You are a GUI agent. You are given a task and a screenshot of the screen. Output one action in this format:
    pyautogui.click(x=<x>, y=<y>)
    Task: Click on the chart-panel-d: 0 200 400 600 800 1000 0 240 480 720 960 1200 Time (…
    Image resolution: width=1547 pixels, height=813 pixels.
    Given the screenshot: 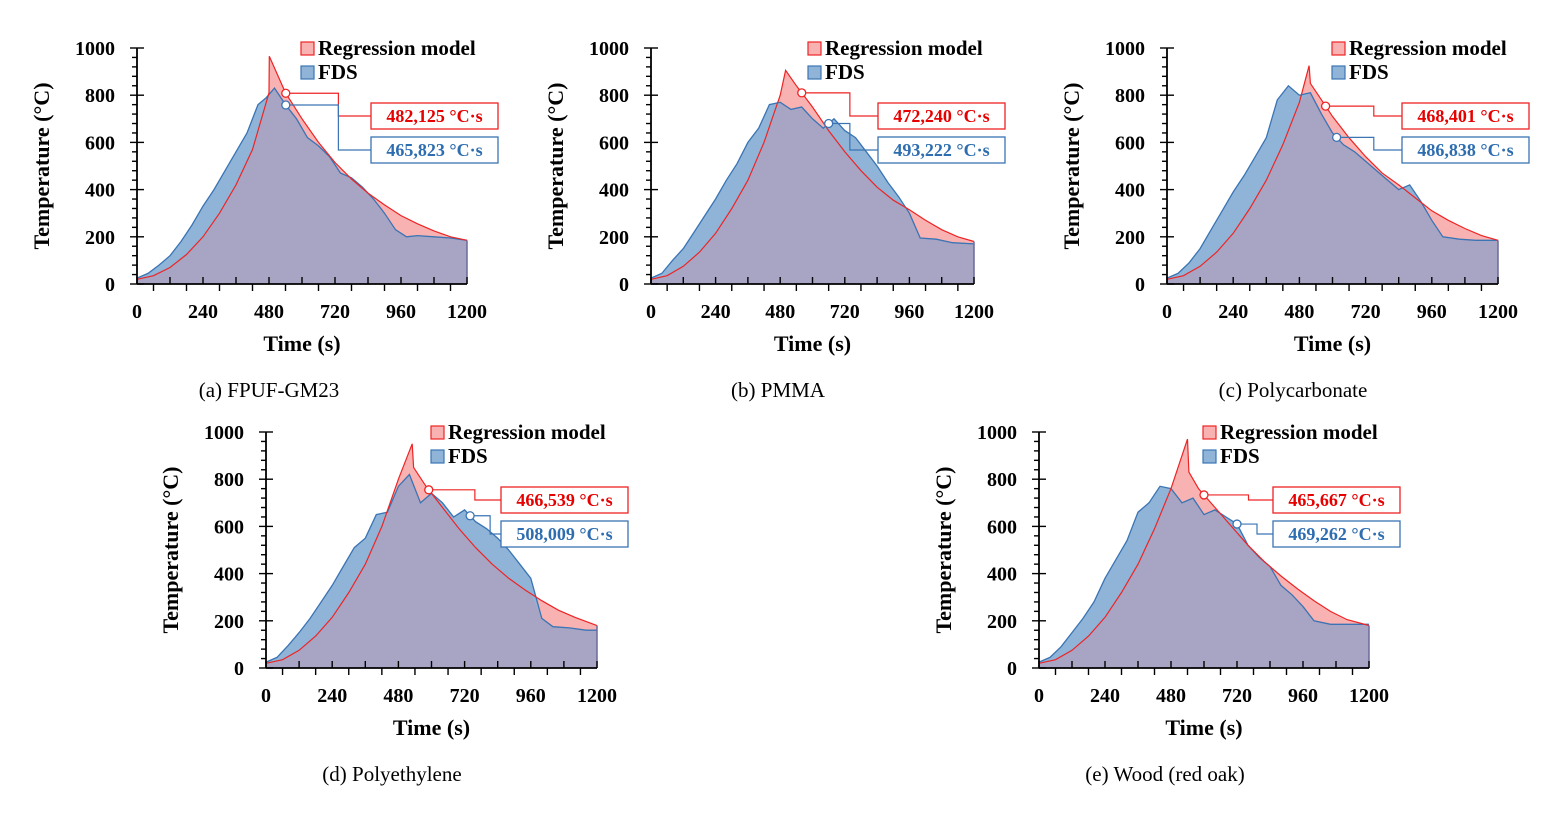 What is the action you would take?
    pyautogui.click(x=393, y=603)
    